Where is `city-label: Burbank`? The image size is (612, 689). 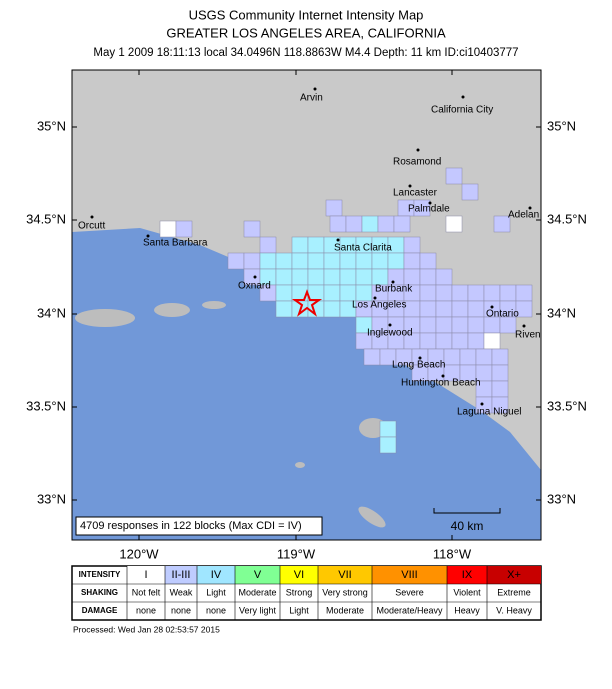
city-label: Burbank is located at coordinates (394, 289).